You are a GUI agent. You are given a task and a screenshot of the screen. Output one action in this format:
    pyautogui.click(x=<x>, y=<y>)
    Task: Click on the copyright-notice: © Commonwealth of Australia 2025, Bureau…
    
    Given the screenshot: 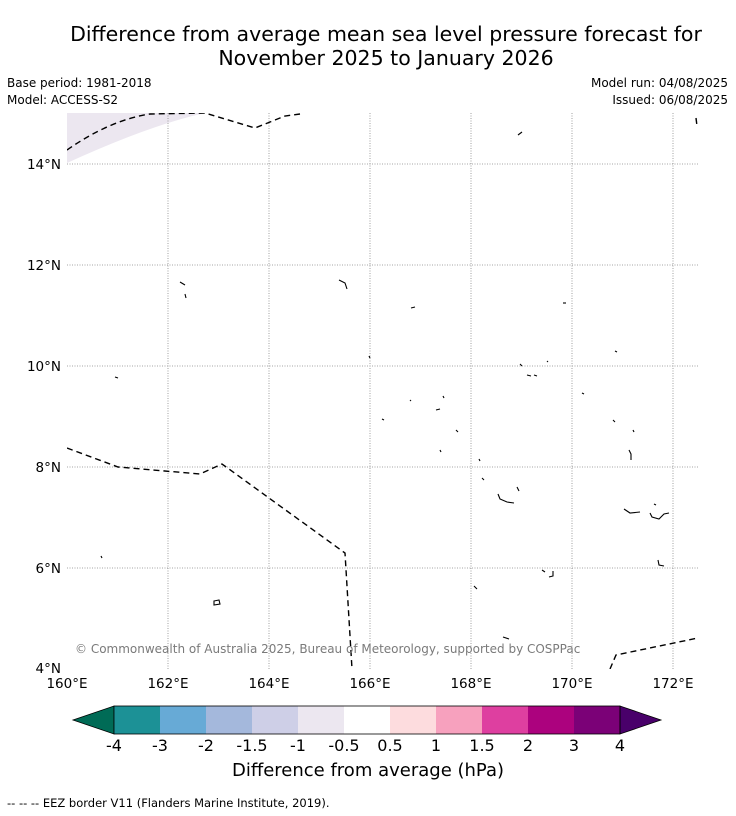 What is the action you would take?
    pyautogui.click(x=327, y=649)
    